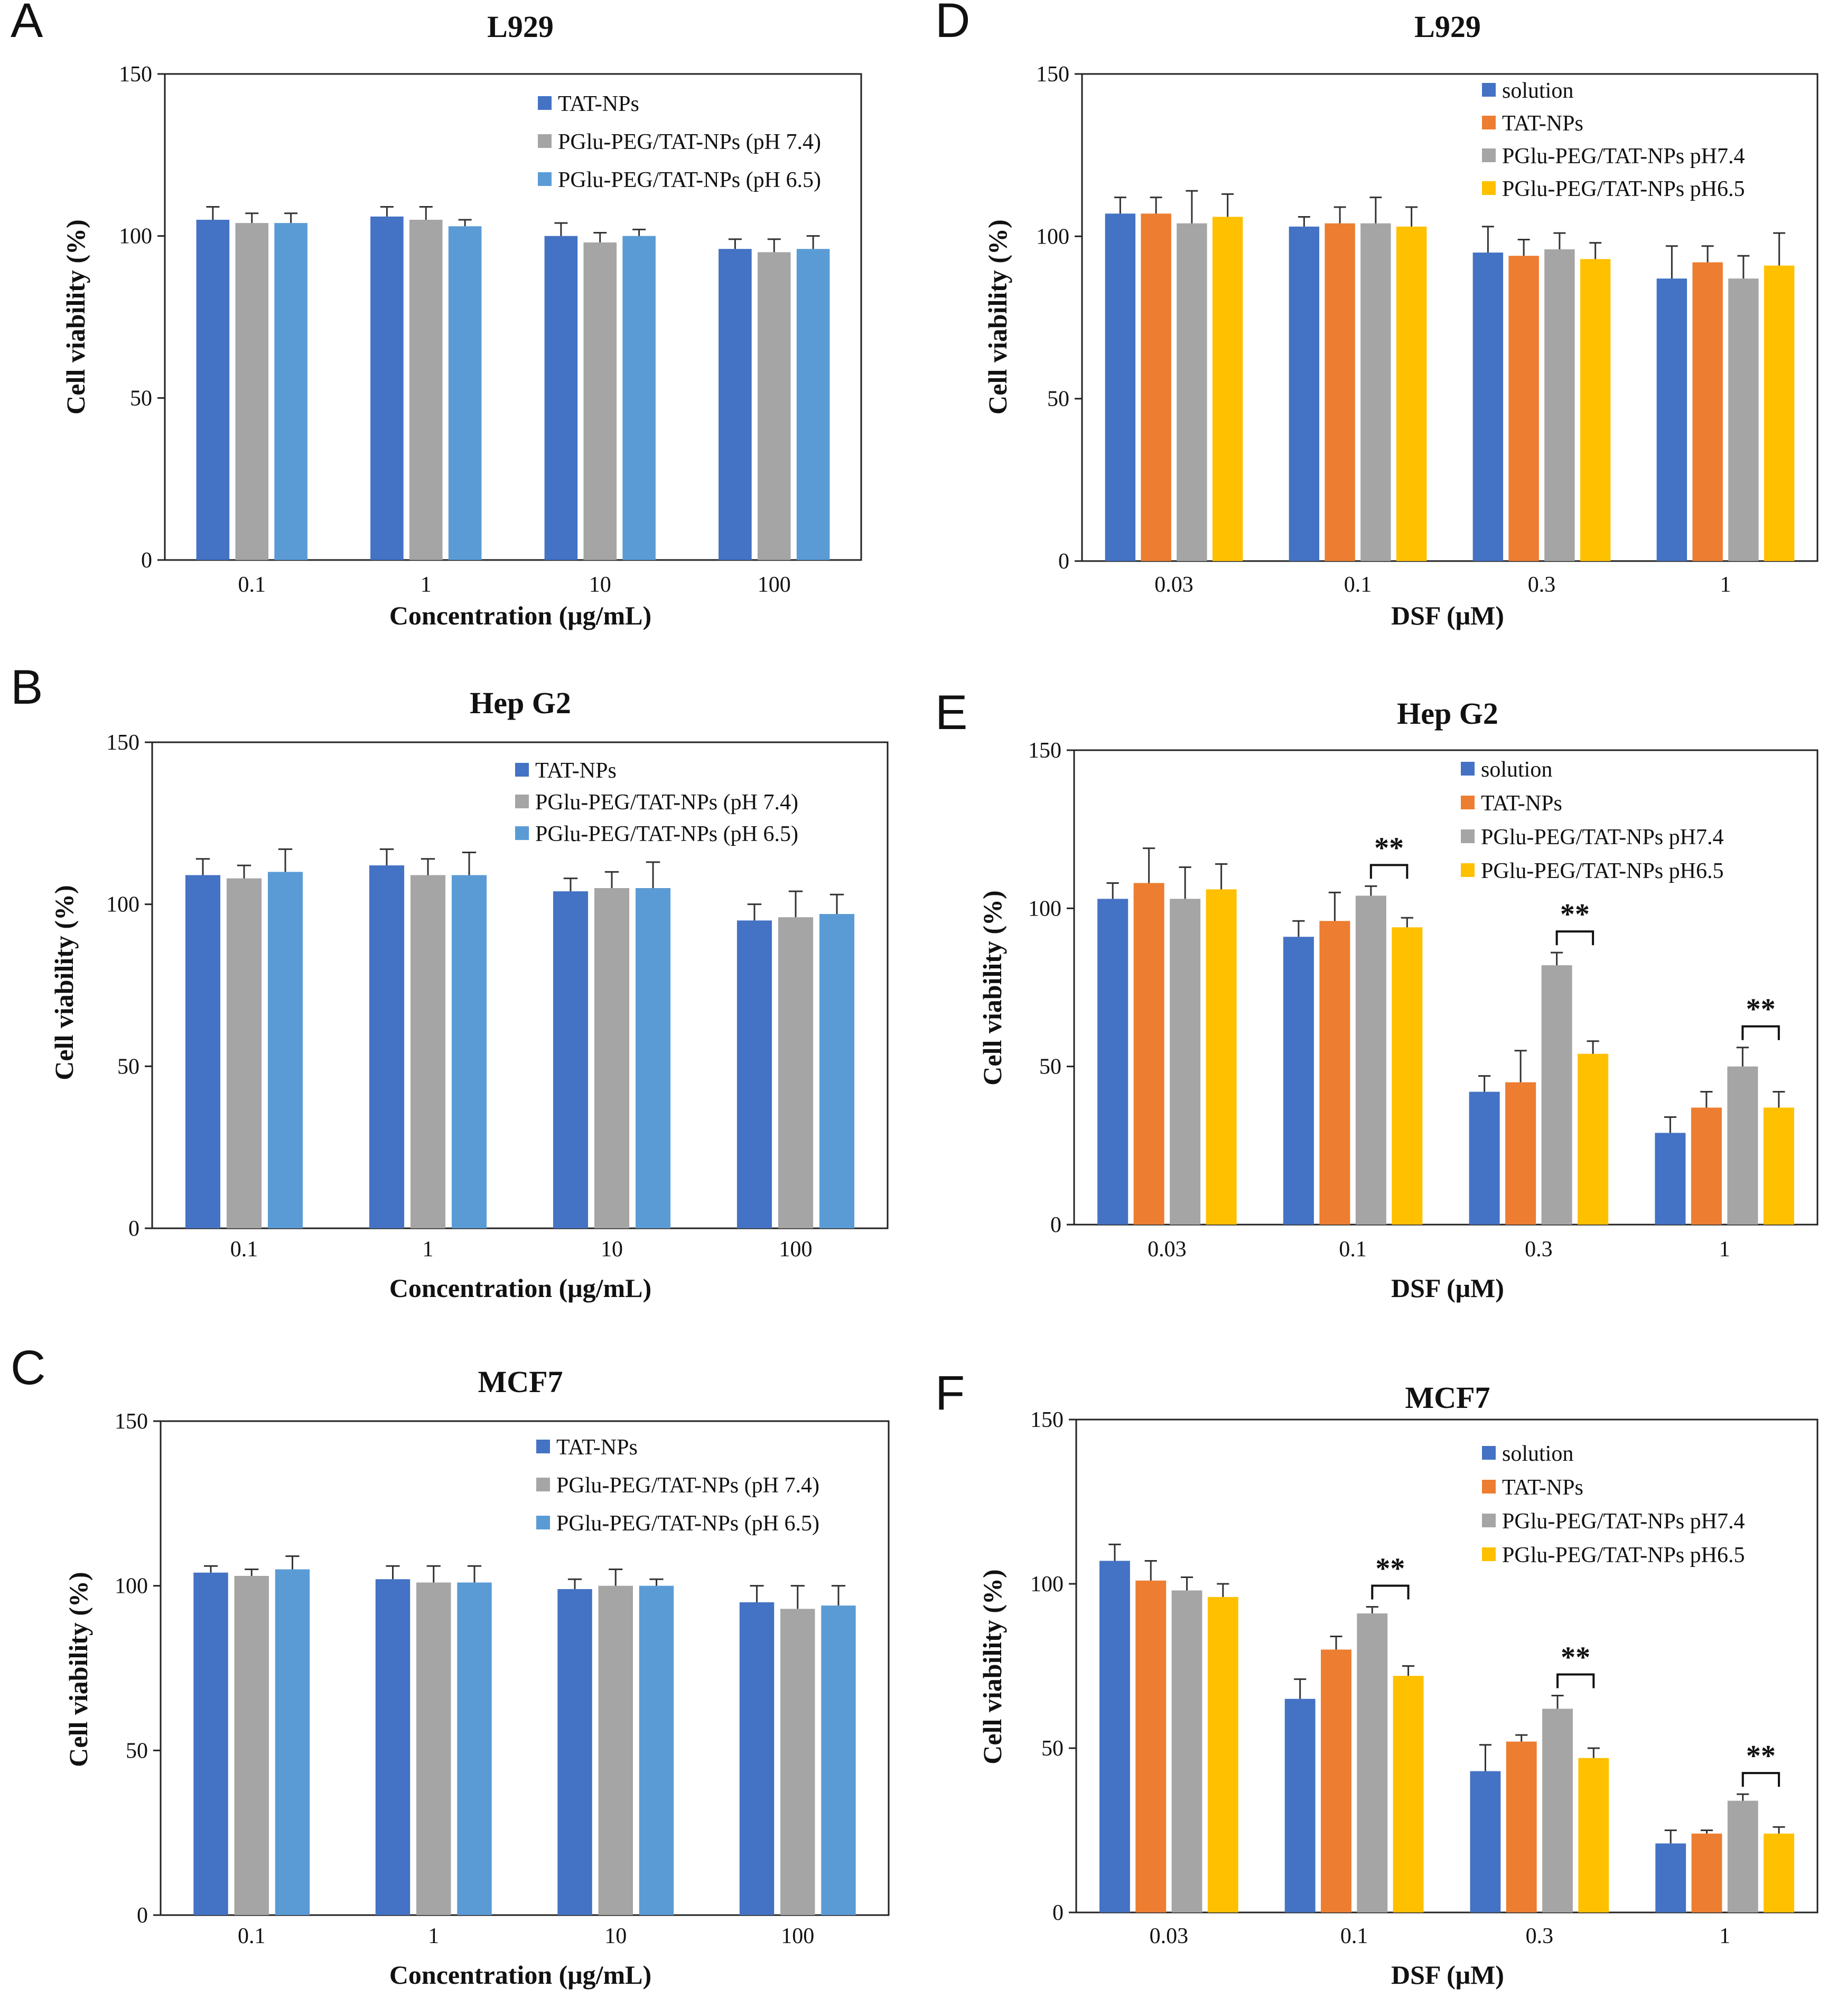 The height and width of the screenshot is (2016, 1837). What do you see at coordinates (520, 1382) in the screenshot?
I see `chart-title: MCF7` at bounding box center [520, 1382].